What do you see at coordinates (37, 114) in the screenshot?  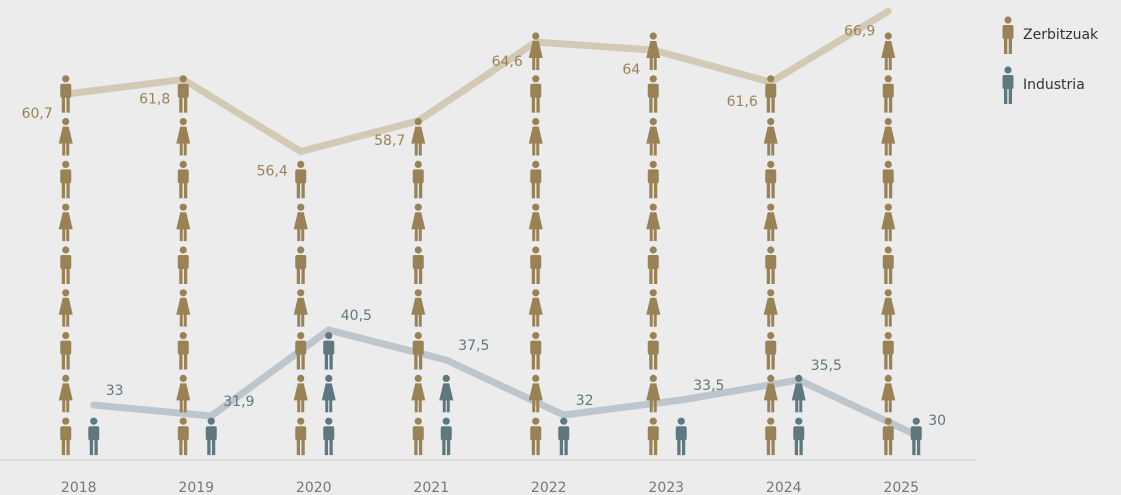 I see `value-label: 60,7` at bounding box center [37, 114].